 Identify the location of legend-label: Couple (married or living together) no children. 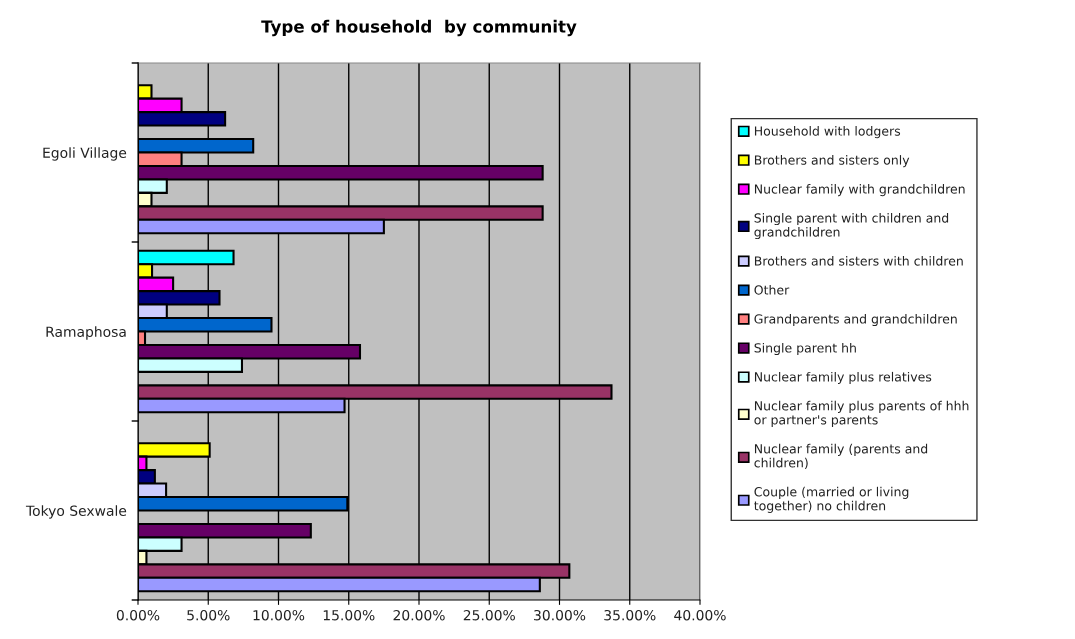
(831, 499).